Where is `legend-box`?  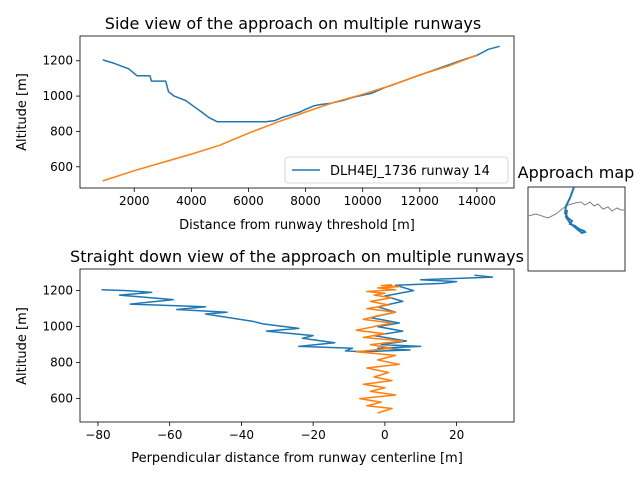
legend-box is located at coordinates (396, 170).